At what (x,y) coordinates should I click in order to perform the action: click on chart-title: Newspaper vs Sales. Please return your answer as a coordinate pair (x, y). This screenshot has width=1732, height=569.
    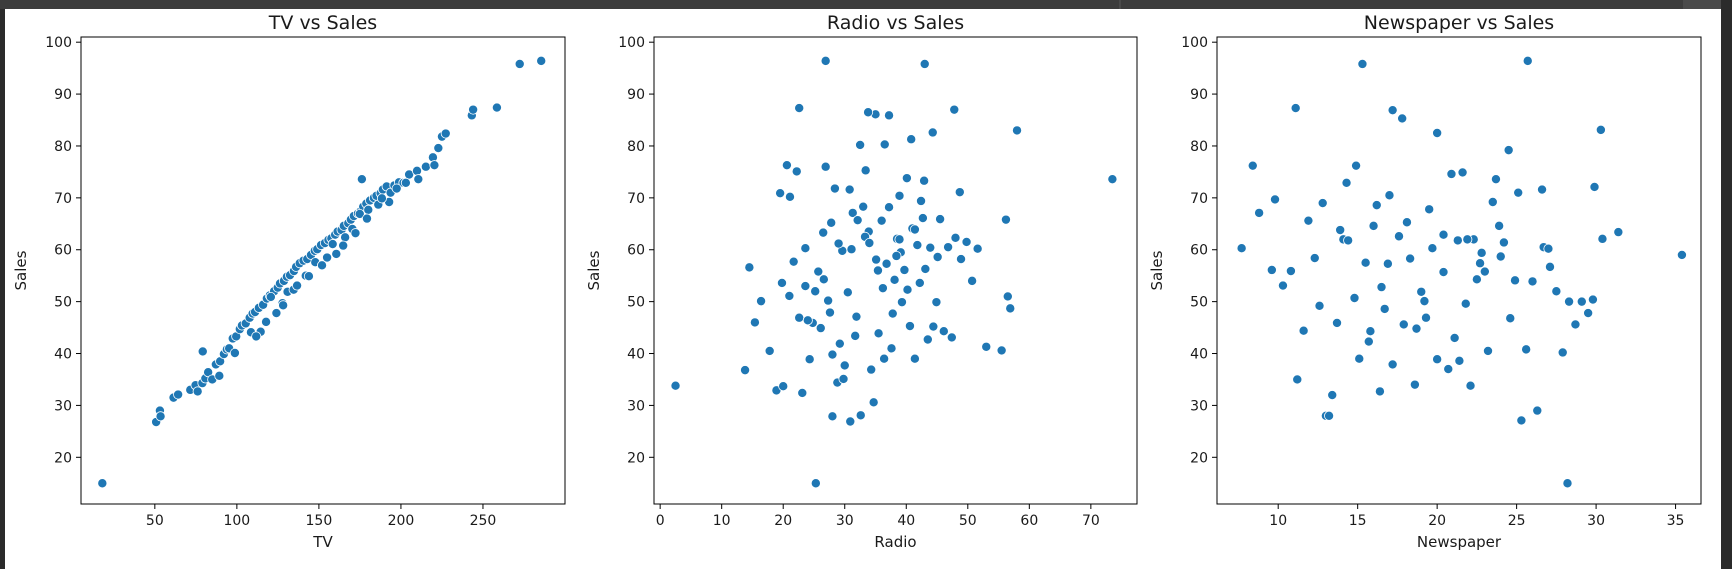
    Looking at the image, I should click on (1459, 23).